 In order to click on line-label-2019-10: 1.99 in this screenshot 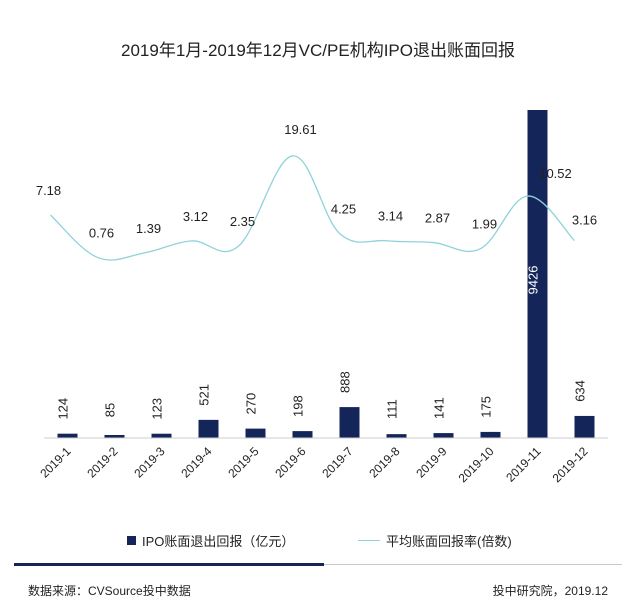, I will do `click(484, 224)`.